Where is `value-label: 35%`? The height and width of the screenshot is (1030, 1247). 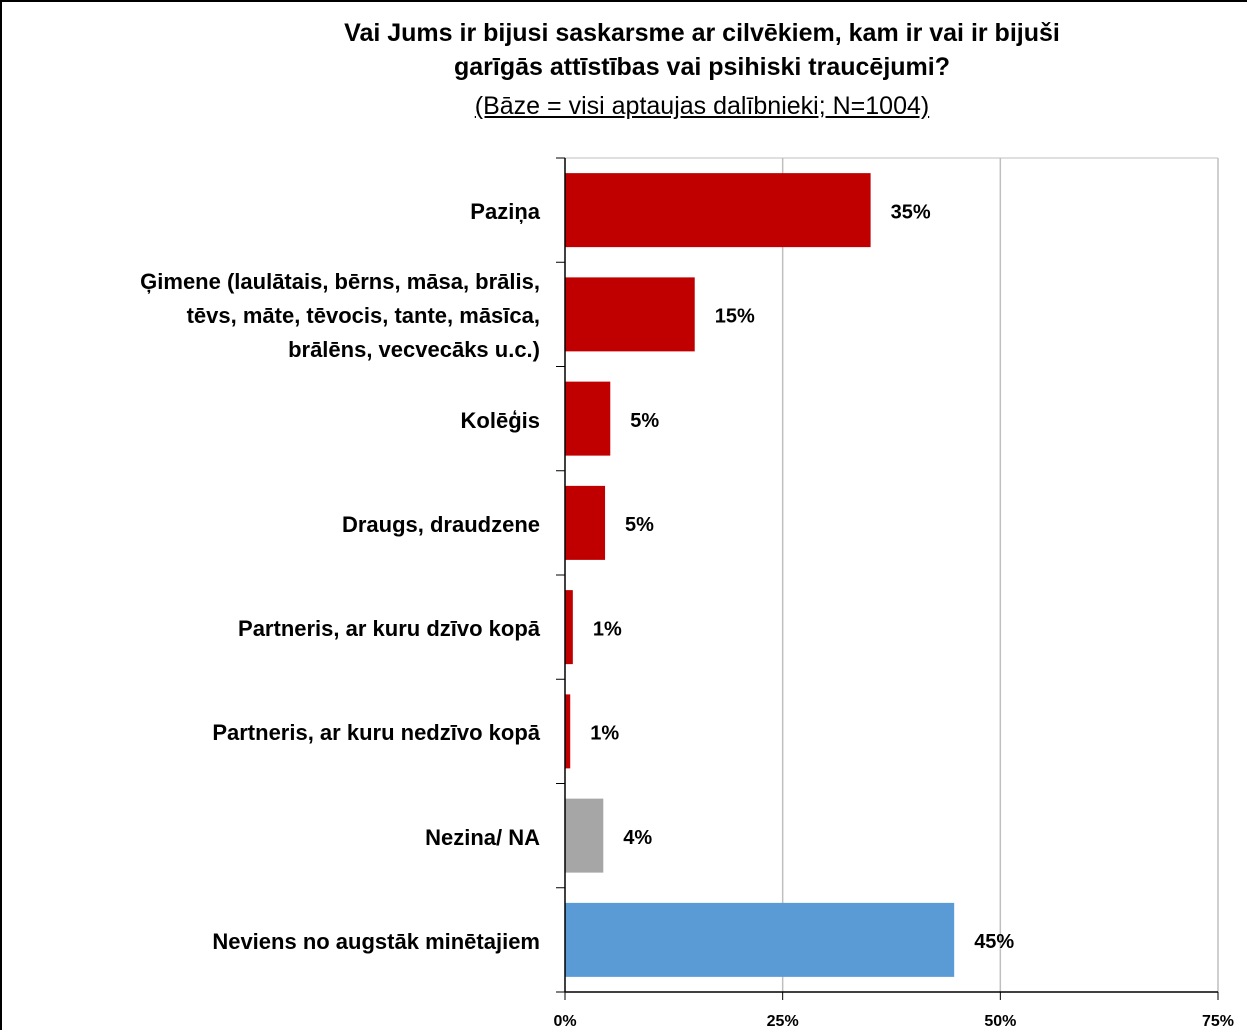 value-label: 35% is located at coordinates (911, 212).